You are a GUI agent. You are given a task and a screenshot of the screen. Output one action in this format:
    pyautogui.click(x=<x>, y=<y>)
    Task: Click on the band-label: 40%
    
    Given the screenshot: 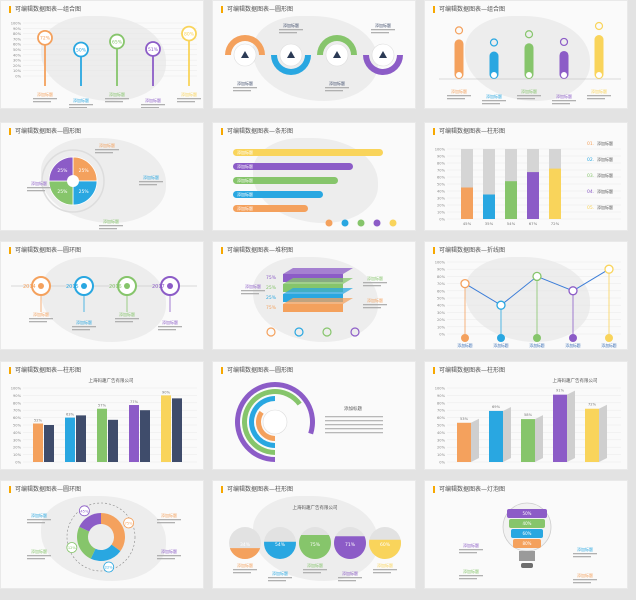 What is the action you would take?
    pyautogui.click(x=527, y=523)
    